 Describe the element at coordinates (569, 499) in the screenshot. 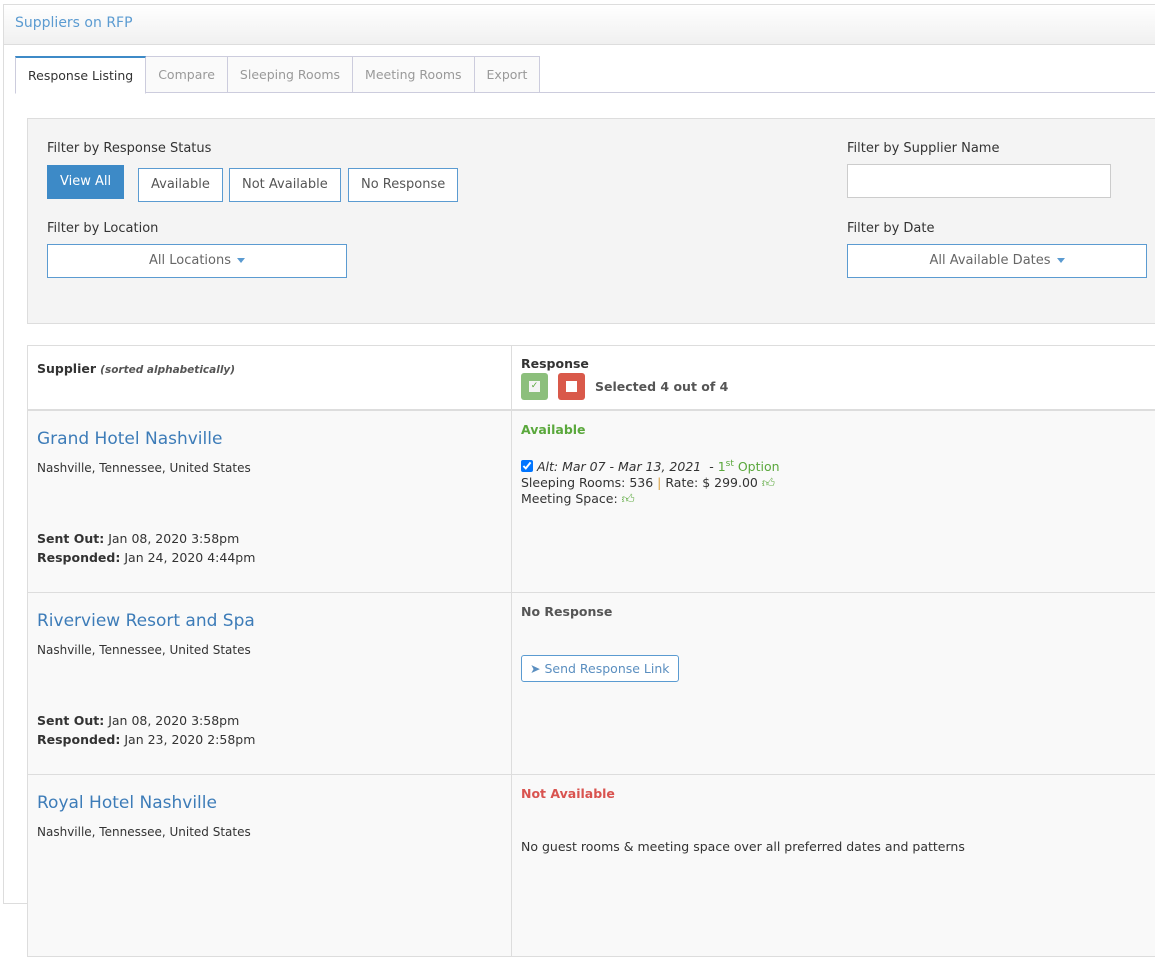

I see `meeting-space: Meeting Space:` at that location.